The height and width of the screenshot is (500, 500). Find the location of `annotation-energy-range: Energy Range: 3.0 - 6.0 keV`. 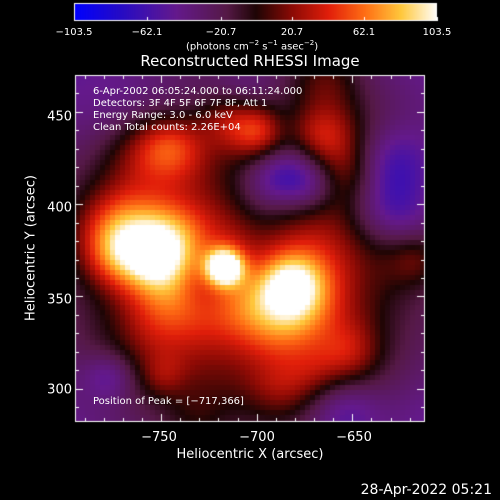

annotation-energy-range: Energy Range: 3.0 - 6.0 keV is located at coordinates (163, 115).